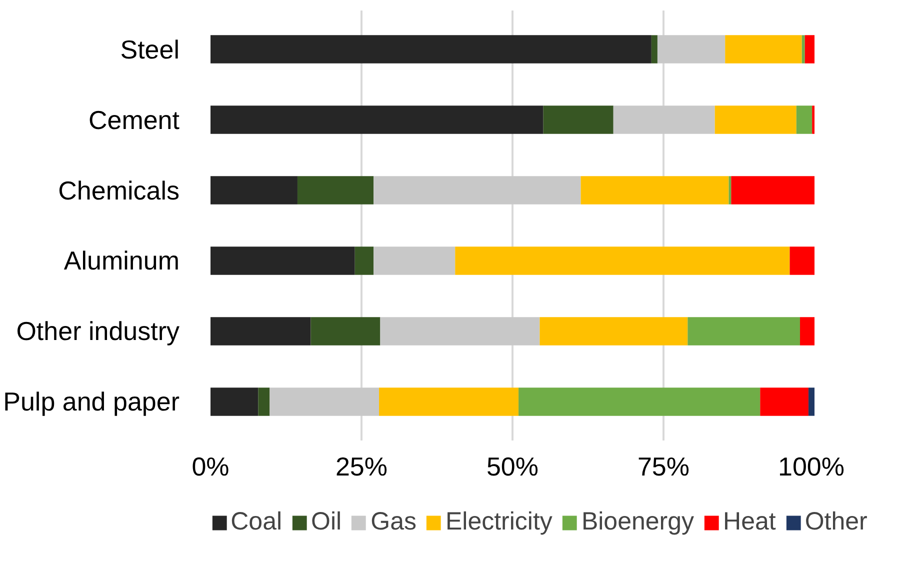 This screenshot has width=897, height=564. Describe the element at coordinates (749, 522) in the screenshot. I see `legend-label: Heat` at that location.